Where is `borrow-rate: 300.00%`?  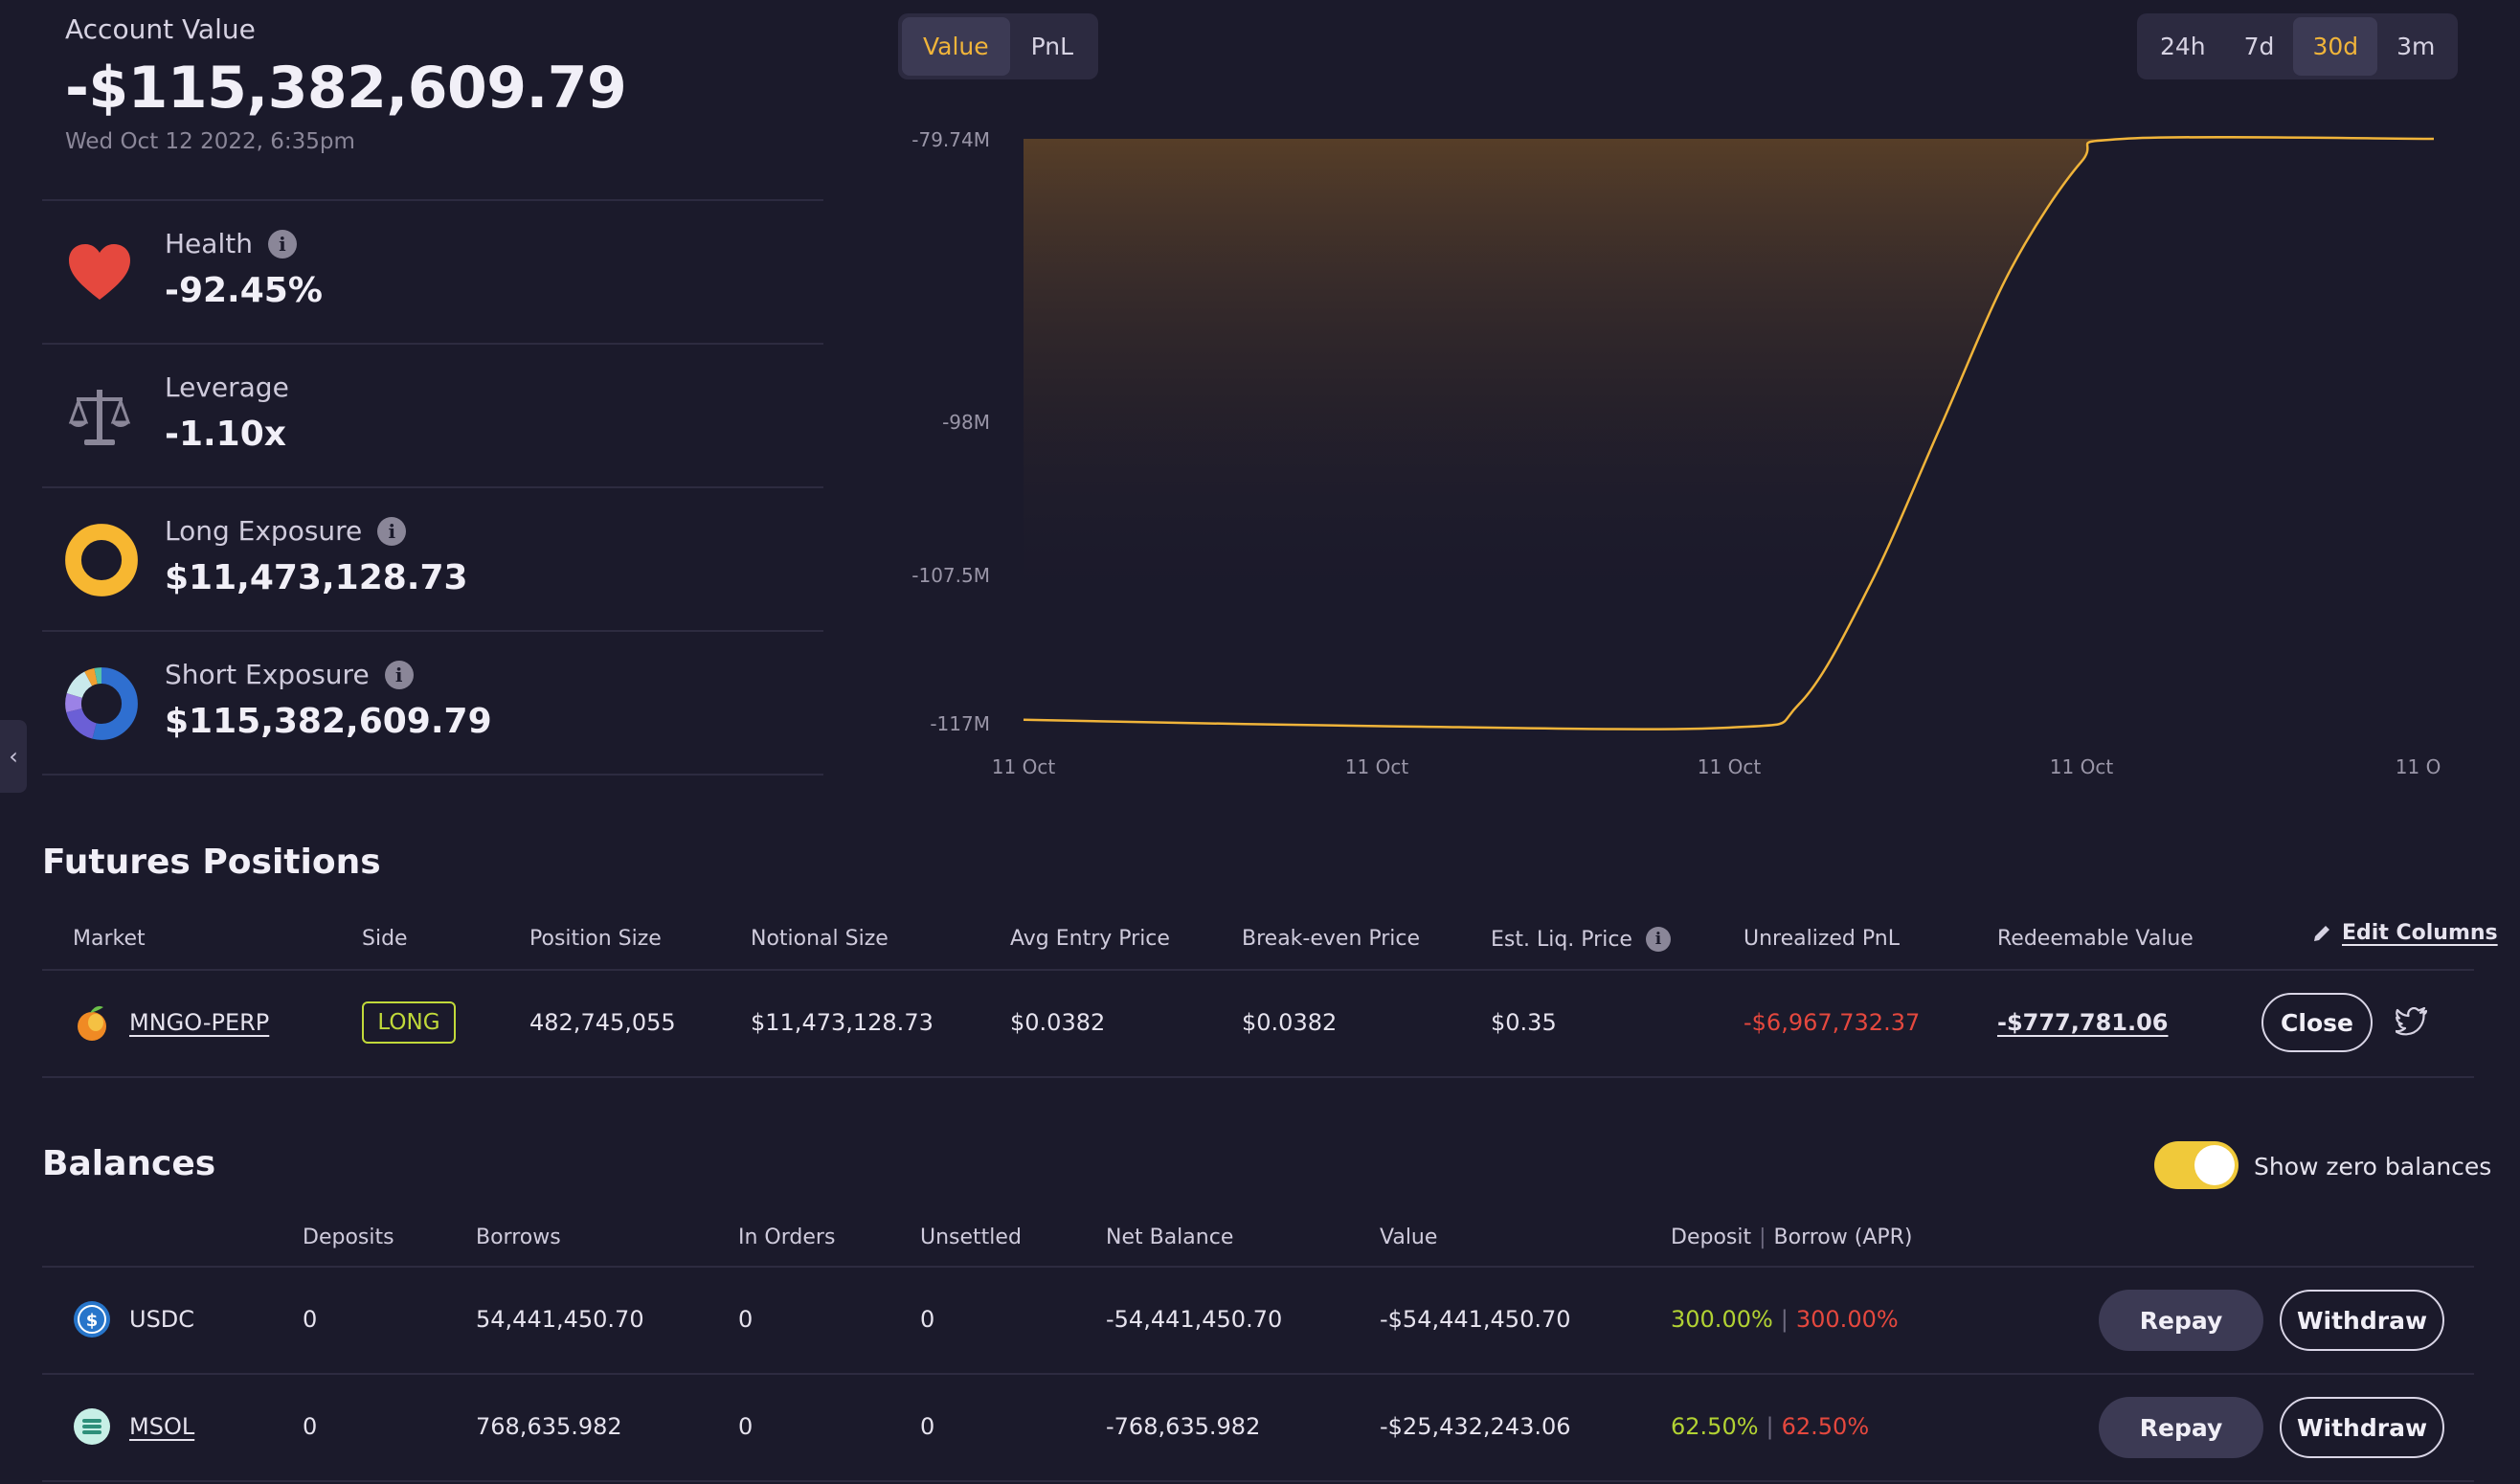 borrow-rate: 300.00% is located at coordinates (1847, 1319).